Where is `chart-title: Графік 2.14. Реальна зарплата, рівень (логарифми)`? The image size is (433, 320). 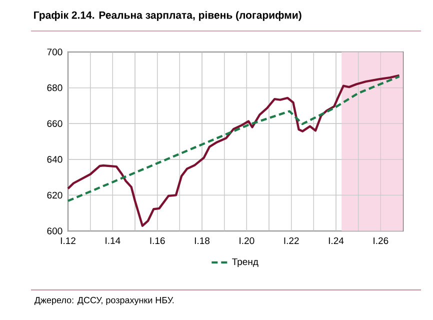
chart-title: Графік 2.14. Реальна зарплата, рівень (логарифми) is located at coordinates (168, 16).